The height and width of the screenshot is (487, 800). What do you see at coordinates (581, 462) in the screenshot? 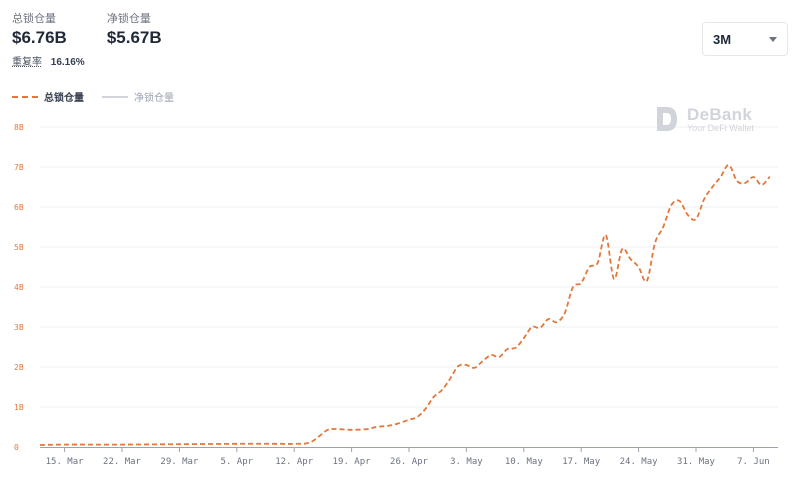
I see `x-tick-label: 17. May` at bounding box center [581, 462].